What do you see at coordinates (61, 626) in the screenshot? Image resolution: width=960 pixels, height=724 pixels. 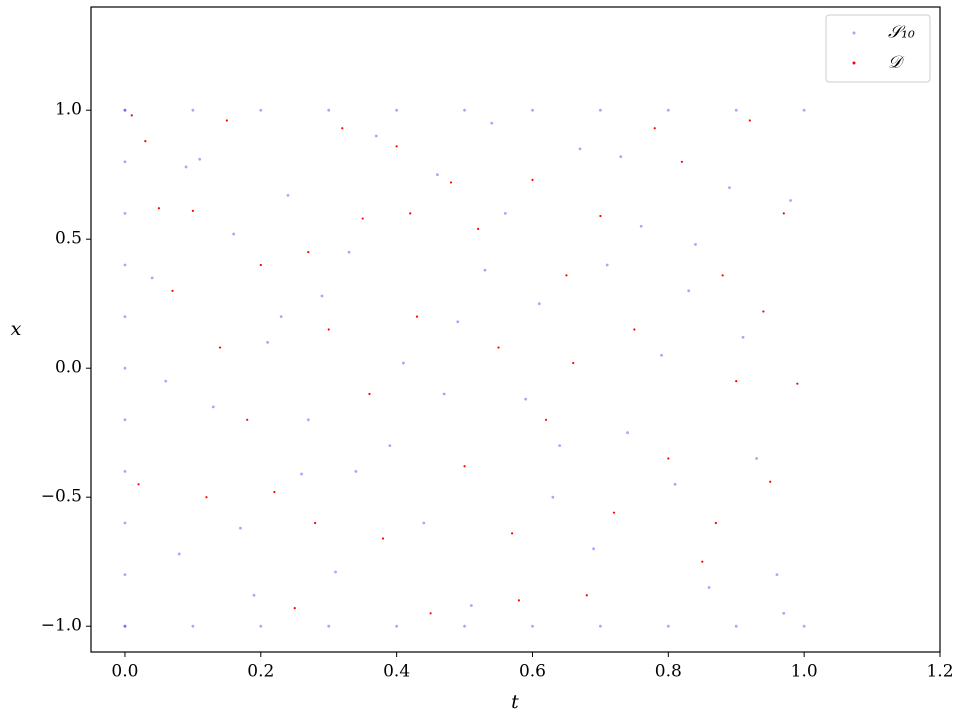 I see `y-tick-label: −1.0` at bounding box center [61, 626].